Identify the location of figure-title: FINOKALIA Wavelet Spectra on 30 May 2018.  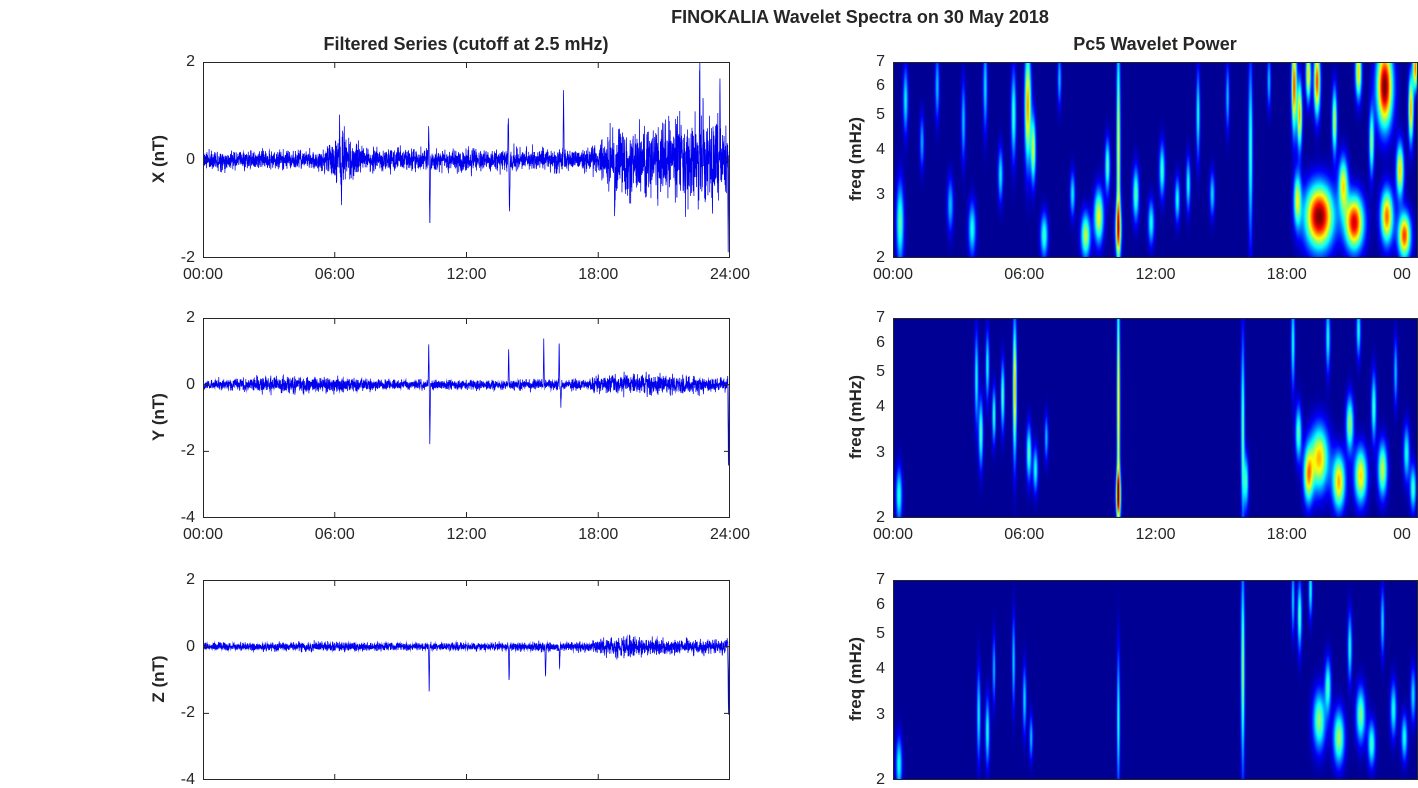
(860, 17).